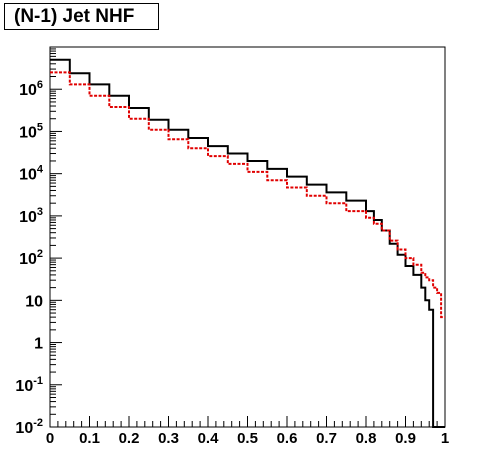  I want to click on chart-title: (N-1) Jet NHF, so click(81, 16).